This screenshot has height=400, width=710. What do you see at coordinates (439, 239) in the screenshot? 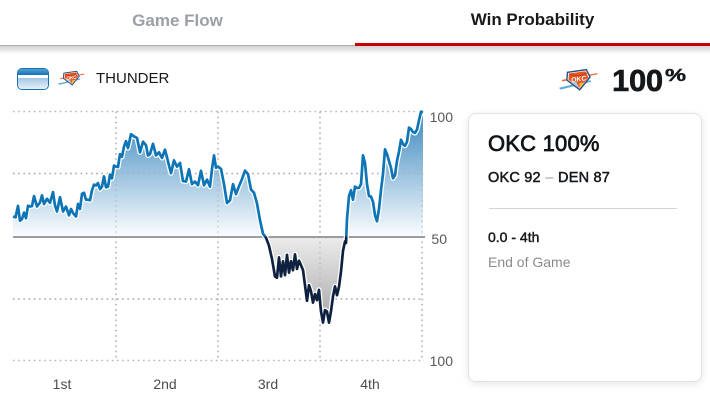
I see `svg-text: 50` at bounding box center [439, 239].